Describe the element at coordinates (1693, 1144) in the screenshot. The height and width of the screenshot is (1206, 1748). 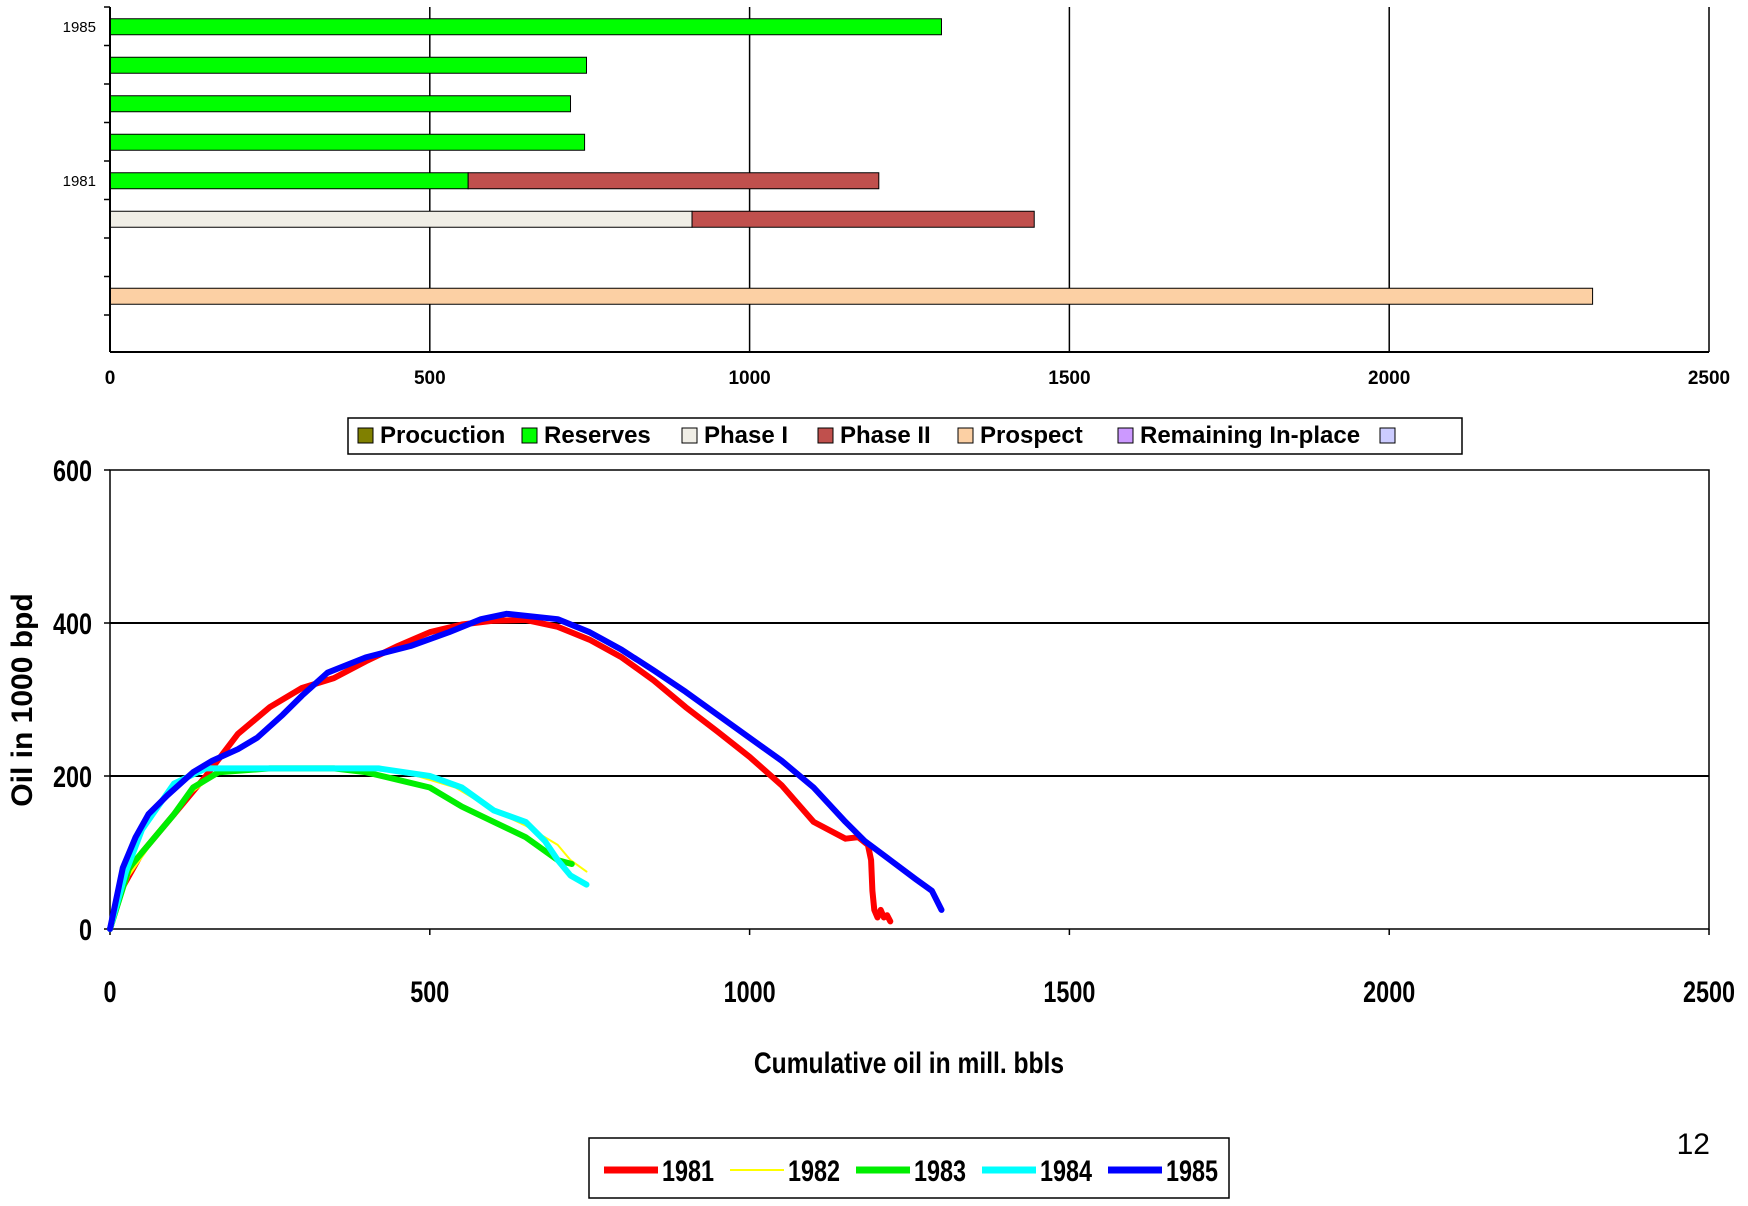
I see `page-number: 12` at that location.